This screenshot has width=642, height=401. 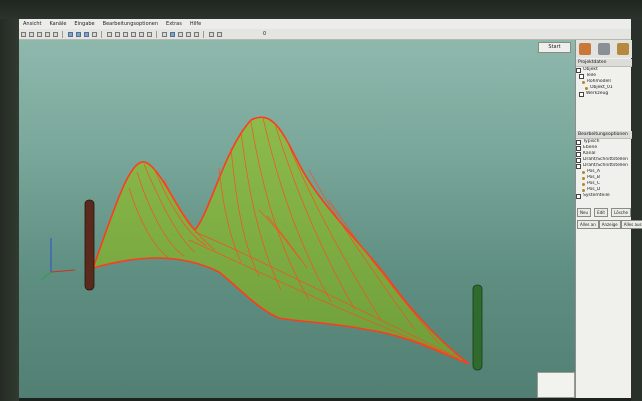 I want to click on stop-icon, so click(x=188, y=34).